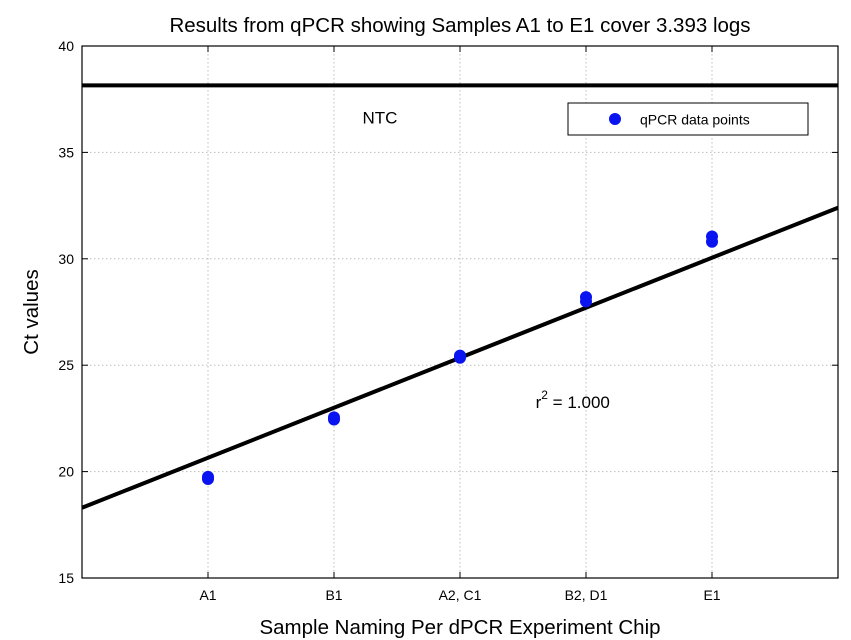 Image resolution: width=851 pixels, height=640 pixels. Describe the element at coordinates (66, 312) in the screenshot. I see `y-tick-labels: 15 20 25 30 35 40` at that location.